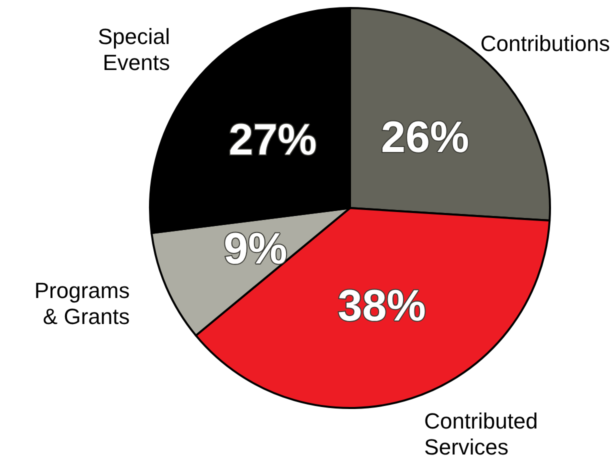  What do you see at coordinates (256, 249) in the screenshot?
I see `data-label: 9%` at bounding box center [256, 249].